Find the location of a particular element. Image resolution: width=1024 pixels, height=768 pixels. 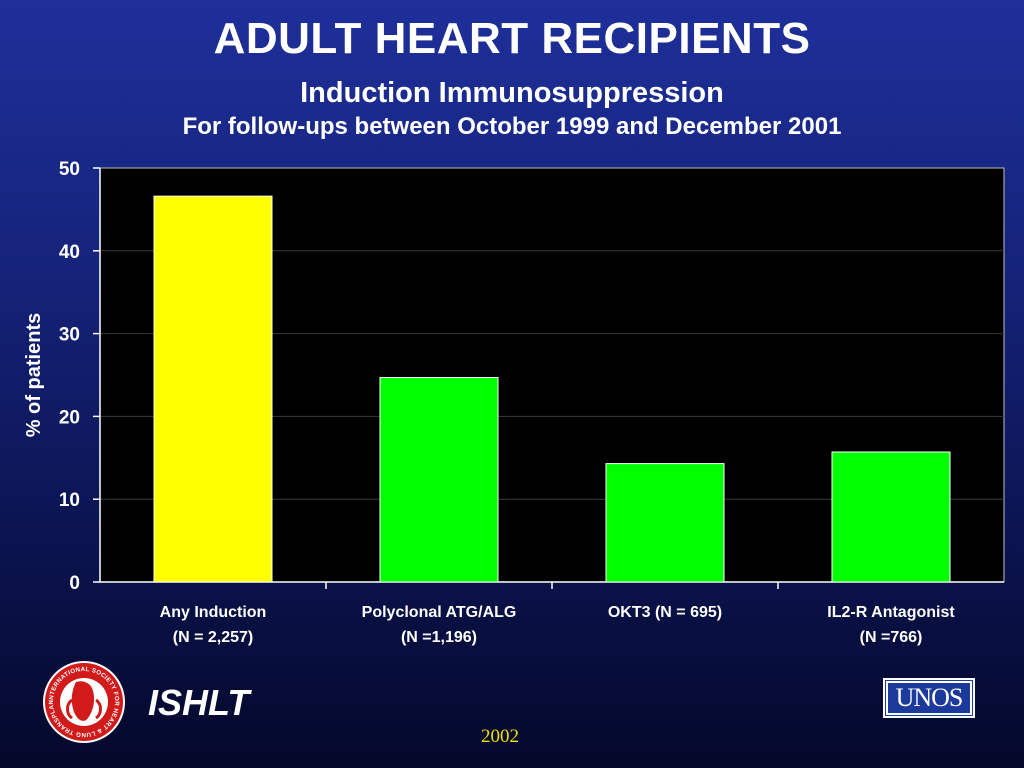

unos-logo-text: UNOS is located at coordinates (929, 698).